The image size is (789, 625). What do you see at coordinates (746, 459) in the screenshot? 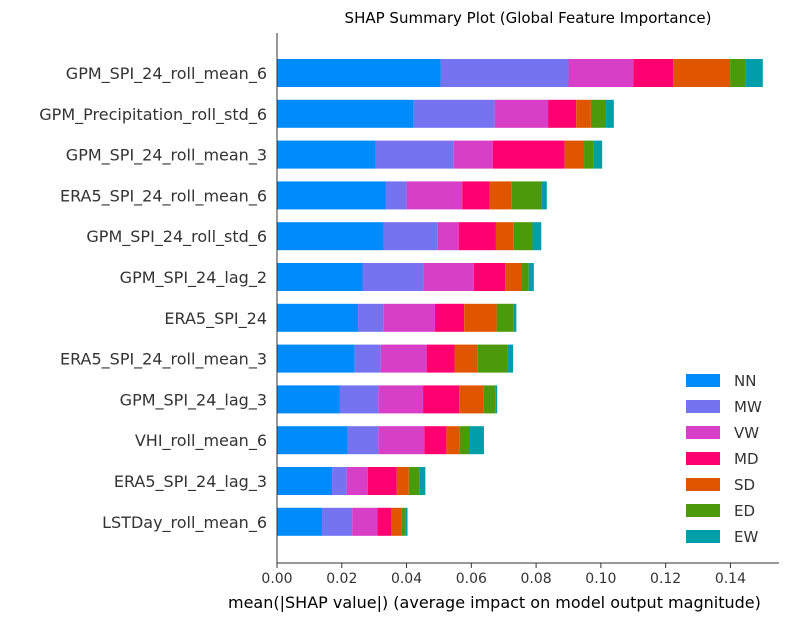
I see `legend-label-md: MD` at bounding box center [746, 459].